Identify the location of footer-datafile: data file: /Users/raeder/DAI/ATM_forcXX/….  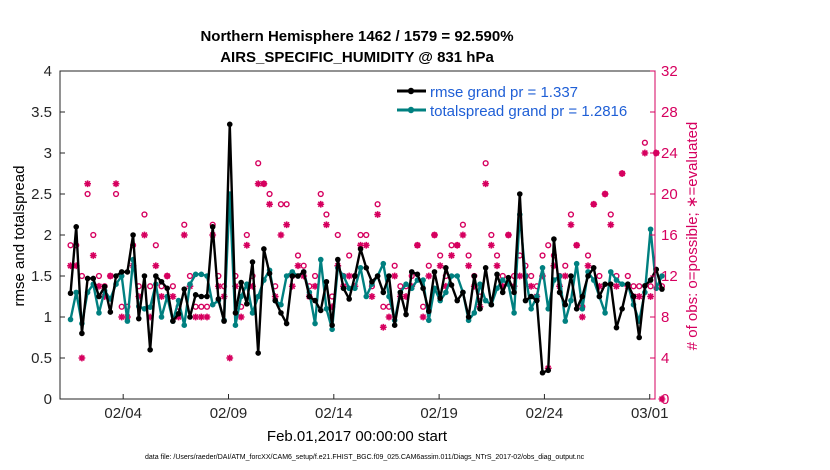
(365, 457).